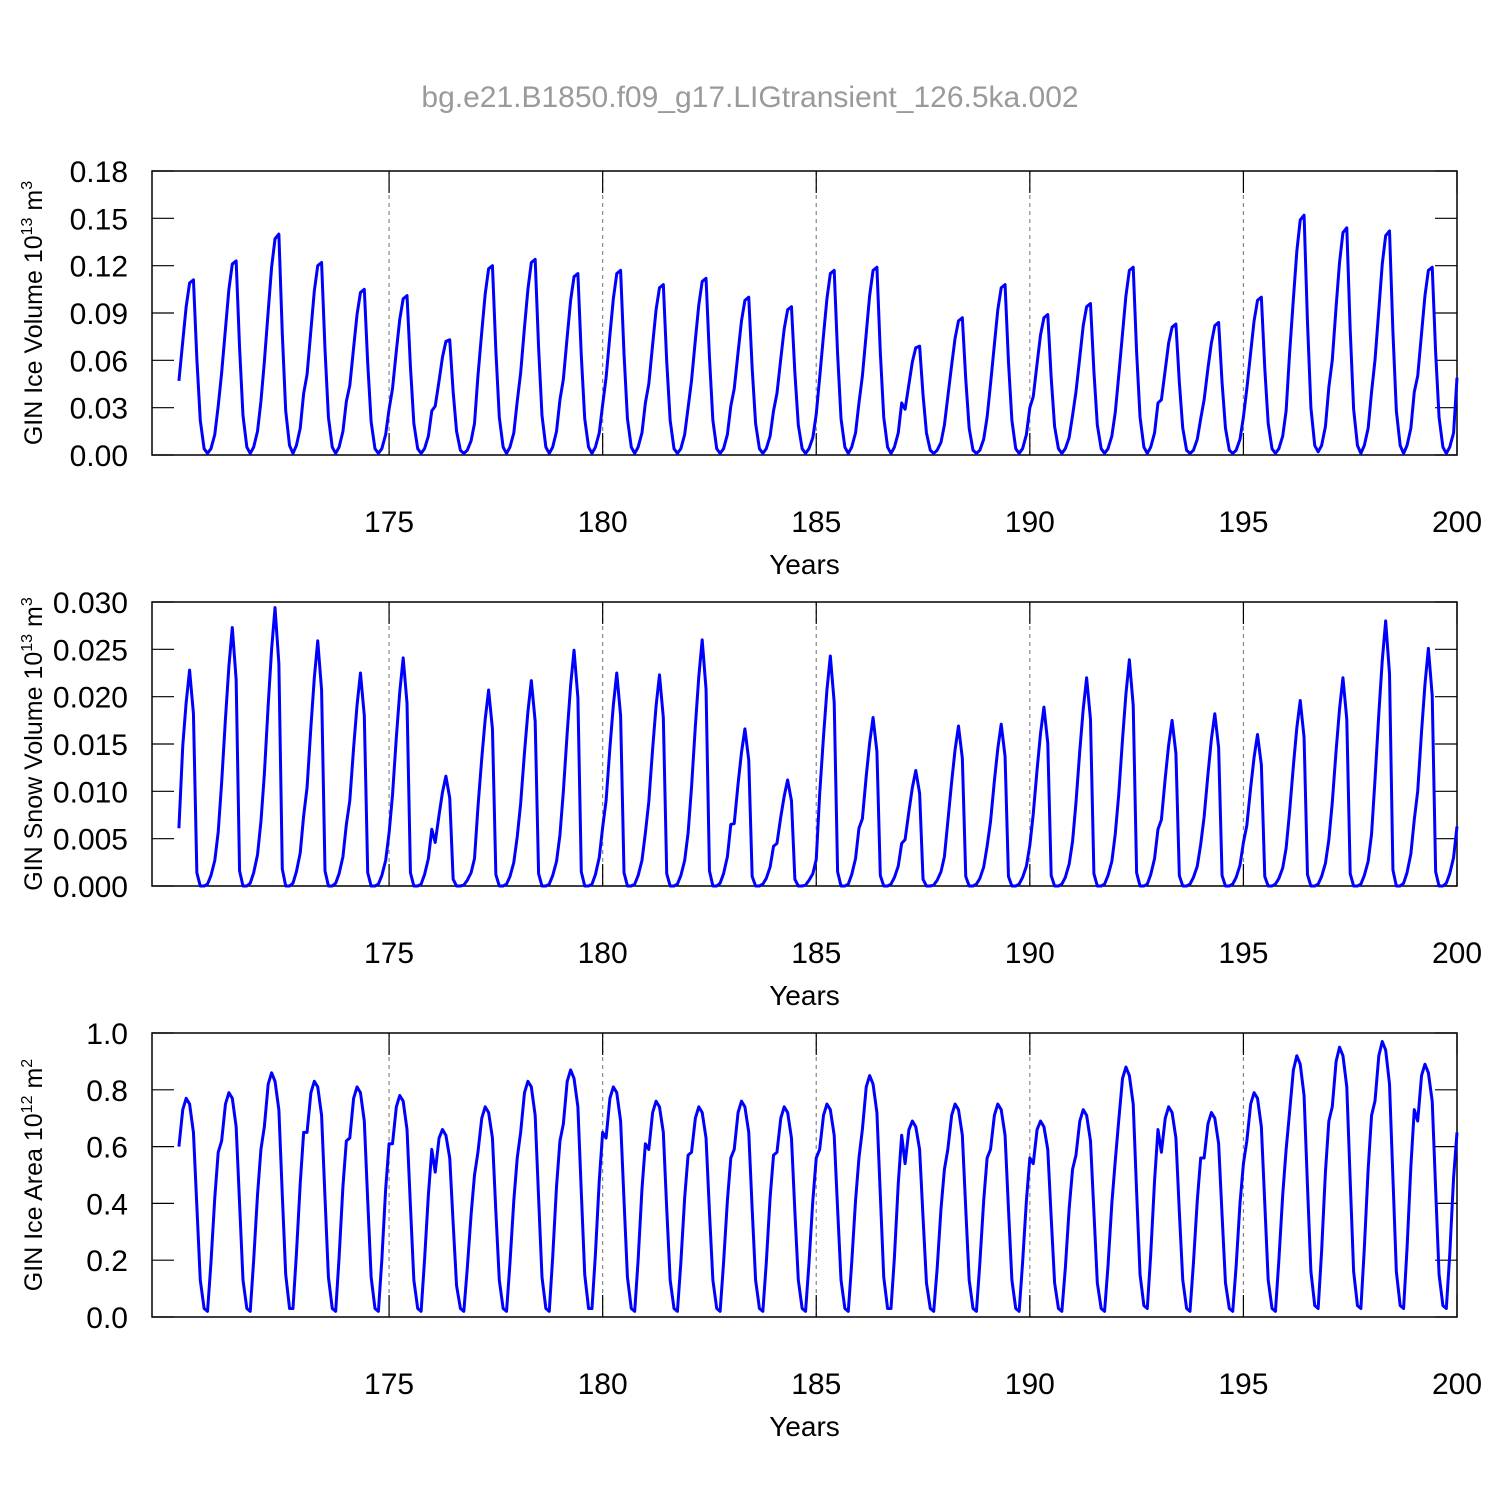 This screenshot has height=1500, width=1500. I want to click on y-tick-label: 0.18, so click(99, 172).